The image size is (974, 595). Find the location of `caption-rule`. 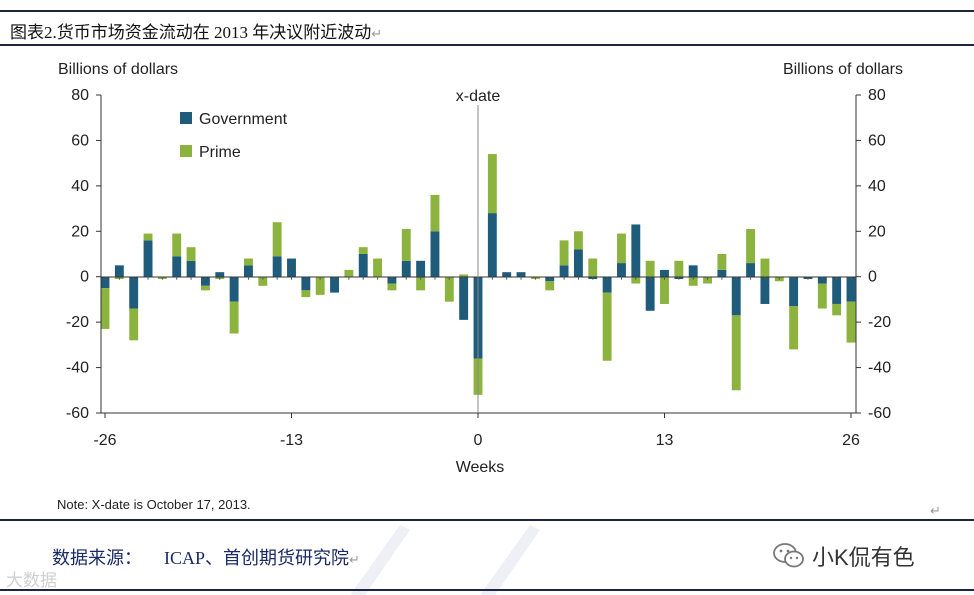

caption-rule is located at coordinates (487, 45).